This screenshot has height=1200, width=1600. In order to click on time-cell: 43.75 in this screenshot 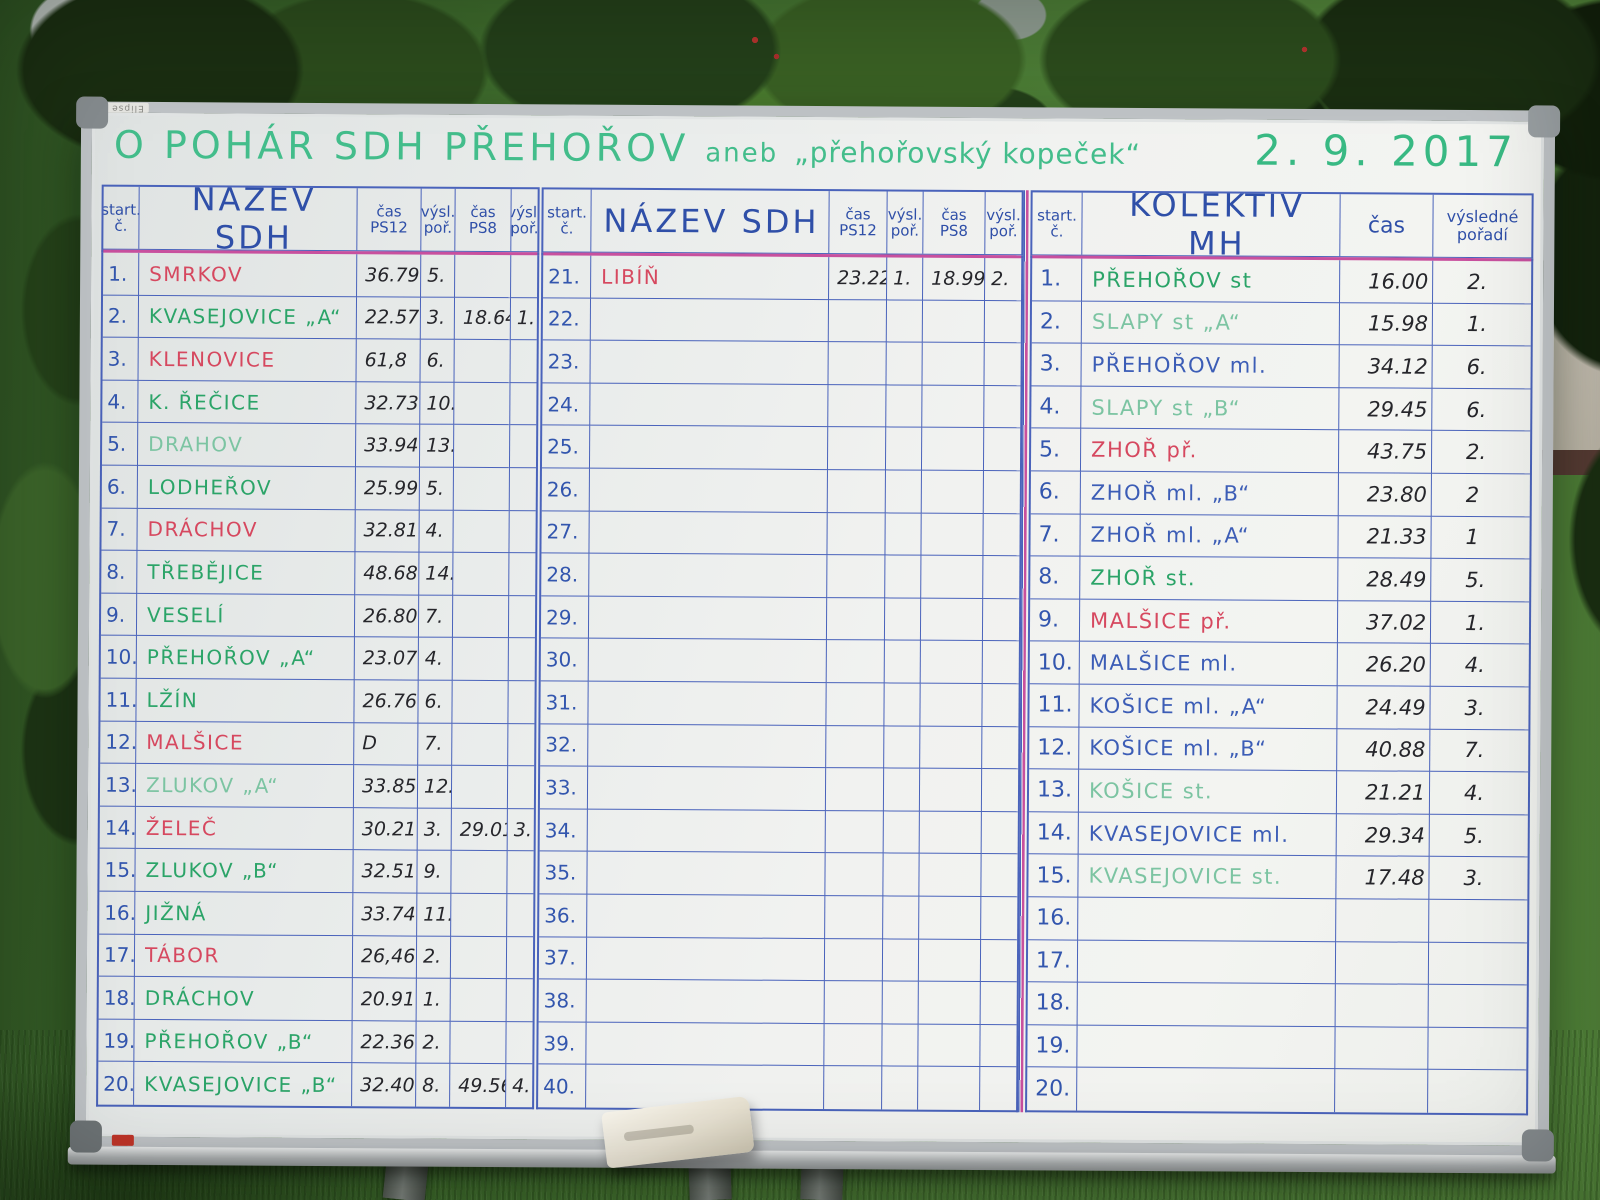, I will do `click(1385, 452)`.